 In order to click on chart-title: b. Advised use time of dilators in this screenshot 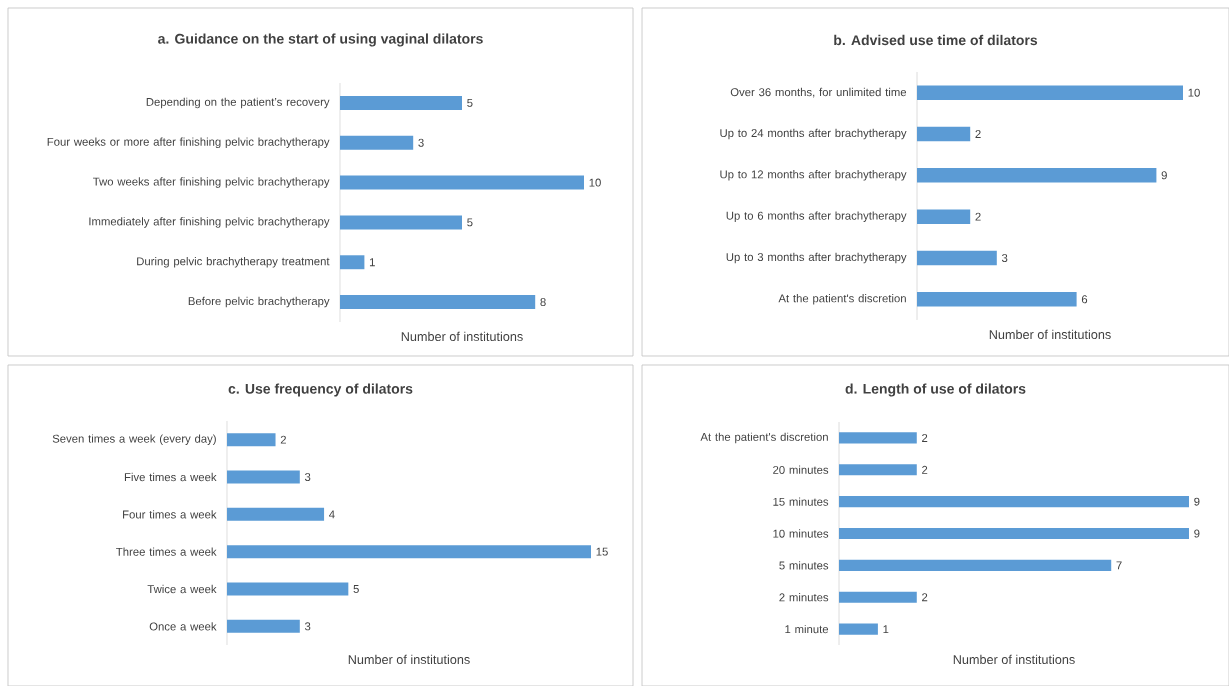, I will do `click(936, 40)`.